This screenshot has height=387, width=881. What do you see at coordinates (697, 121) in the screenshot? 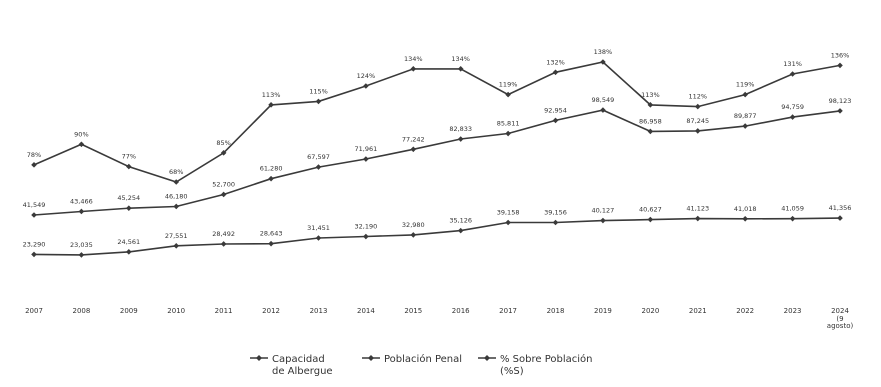
I see `data-label-poblacion: 87,245` at bounding box center [697, 121].